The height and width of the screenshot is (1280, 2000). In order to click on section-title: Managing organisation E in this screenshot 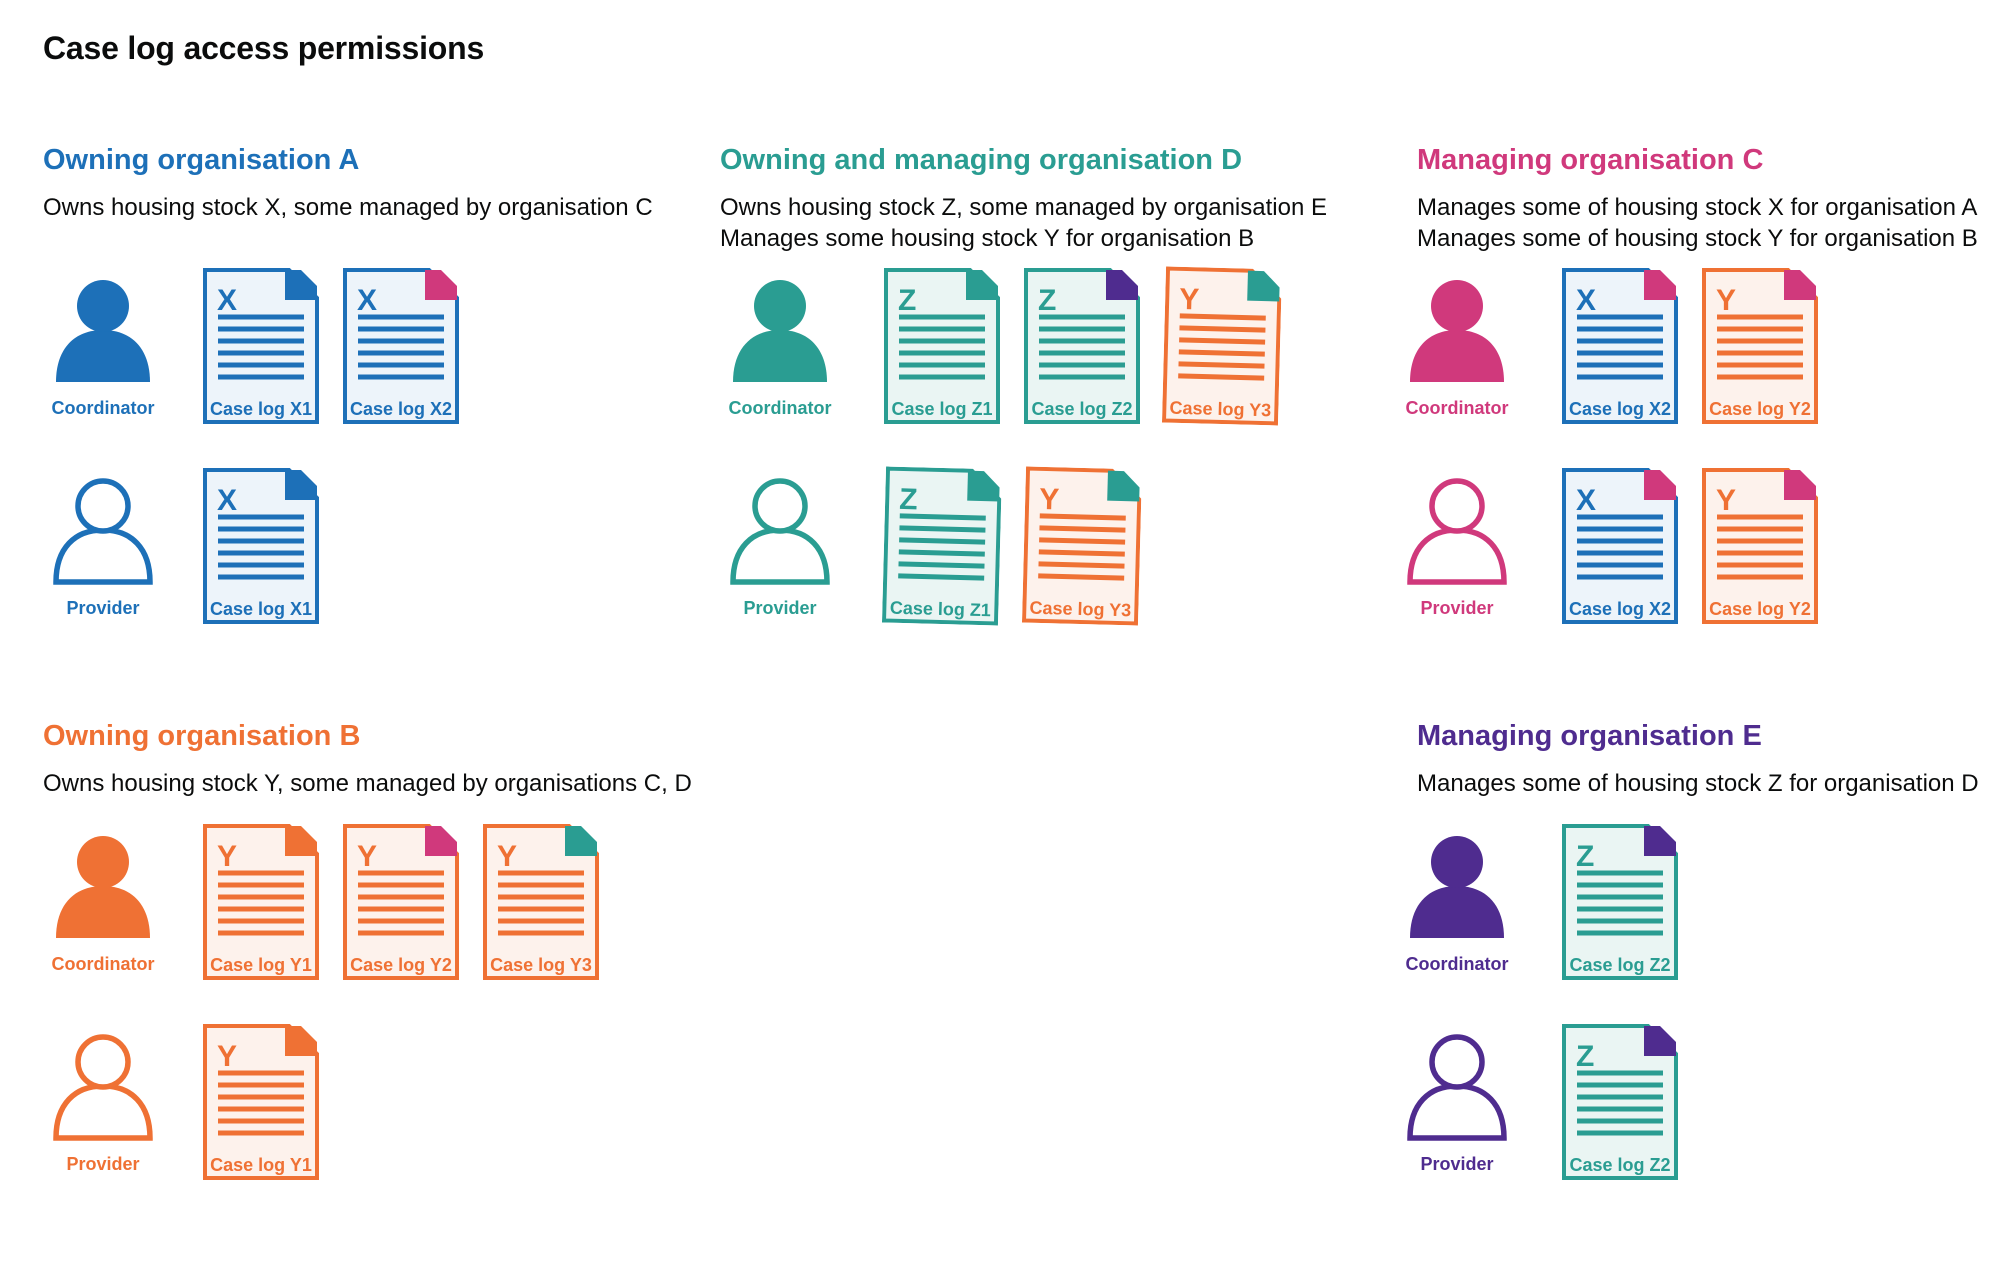, I will do `click(1589, 736)`.